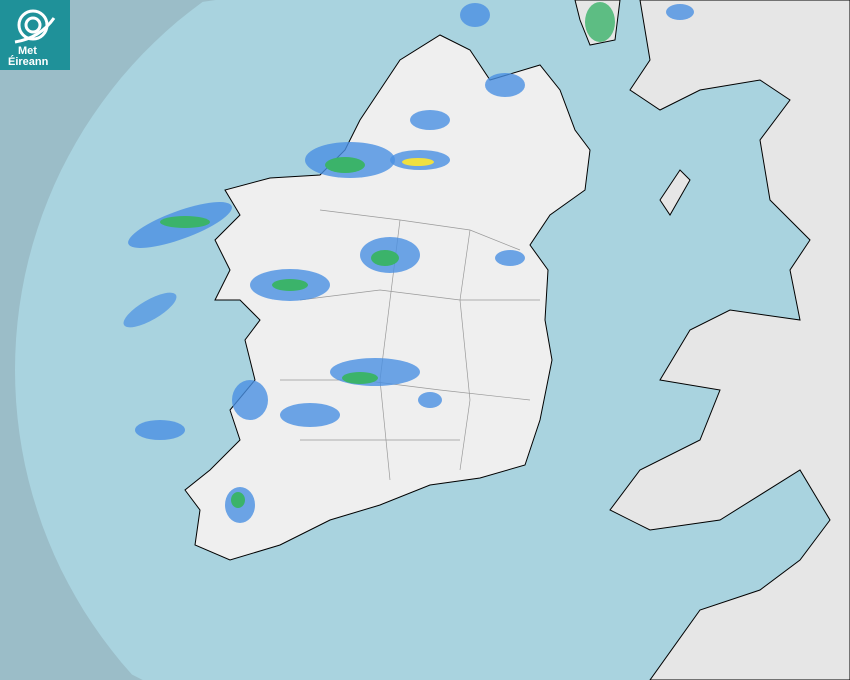  Describe the element at coordinates (28, 62) in the screenshot. I see `logo-text-eireann: Éireann` at that location.